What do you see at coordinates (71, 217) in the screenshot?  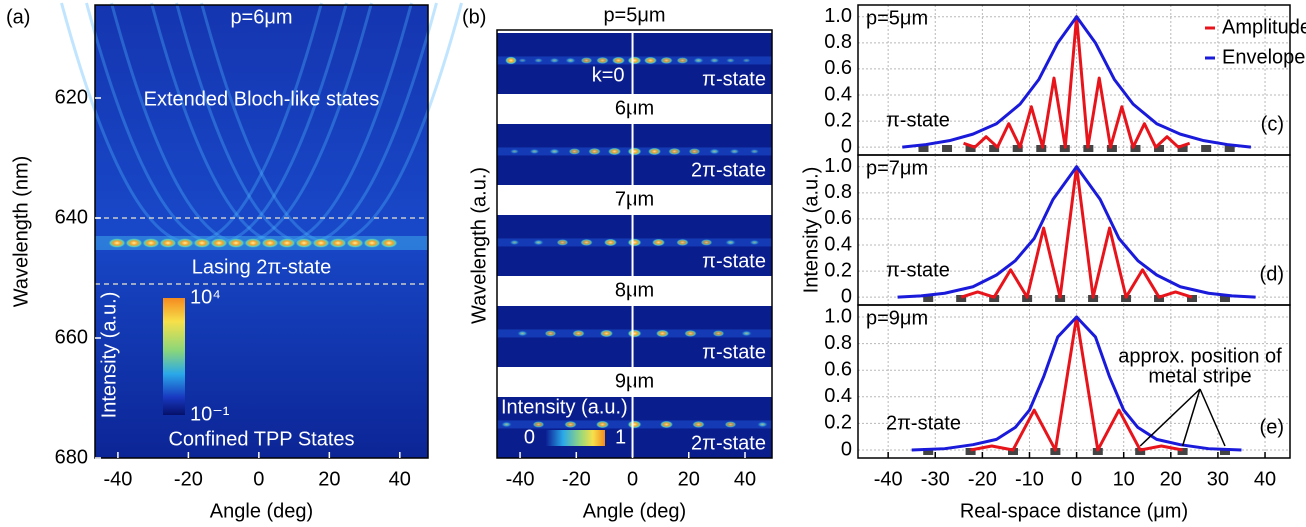 I see `y-tick-label: 640` at bounding box center [71, 217].